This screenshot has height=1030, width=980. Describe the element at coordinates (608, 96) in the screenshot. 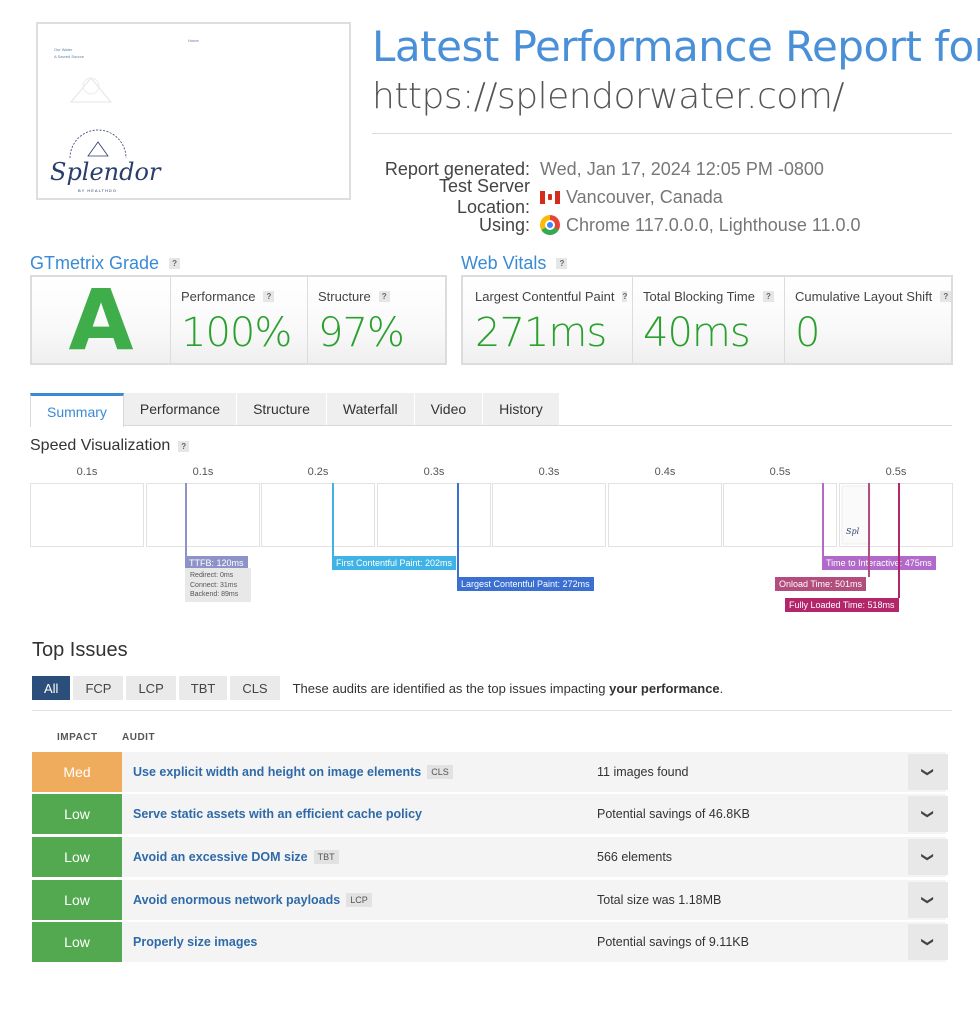

I see `report-url: https://splendorwater.com/` at that location.